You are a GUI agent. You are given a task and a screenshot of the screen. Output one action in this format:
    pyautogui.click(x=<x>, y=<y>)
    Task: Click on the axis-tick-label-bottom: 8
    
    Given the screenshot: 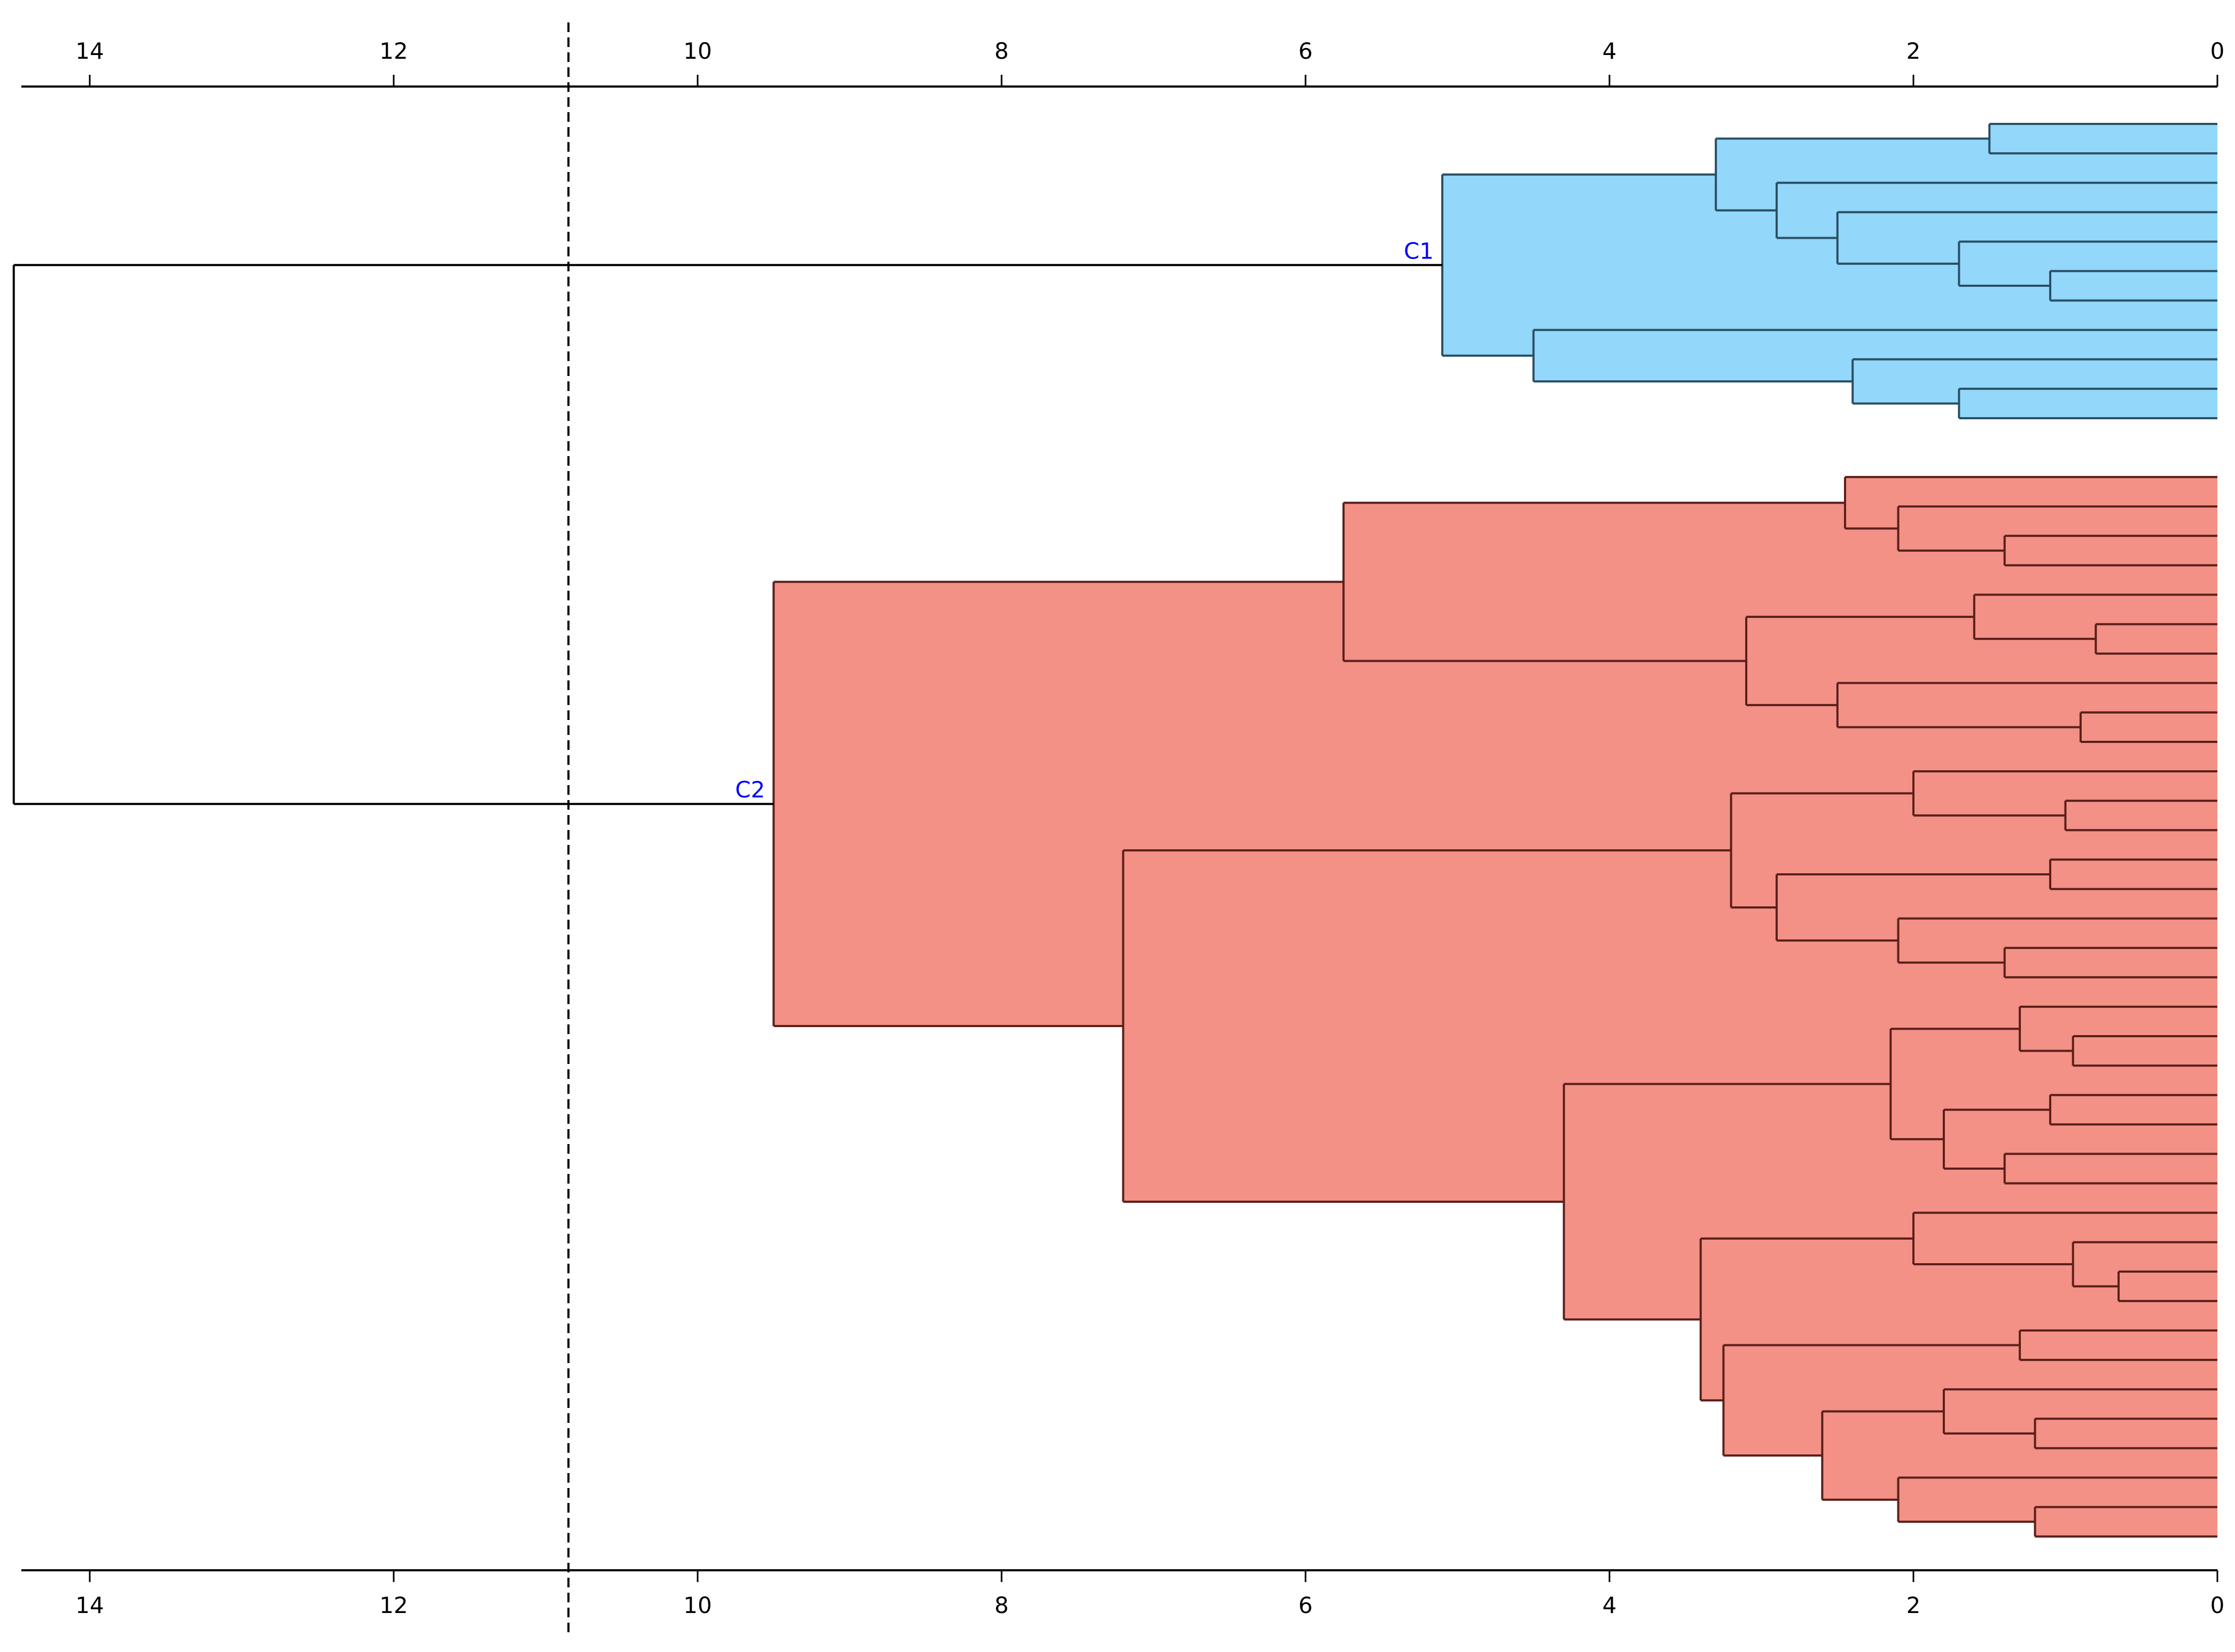 What is the action you would take?
    pyautogui.click(x=1002, y=1605)
    